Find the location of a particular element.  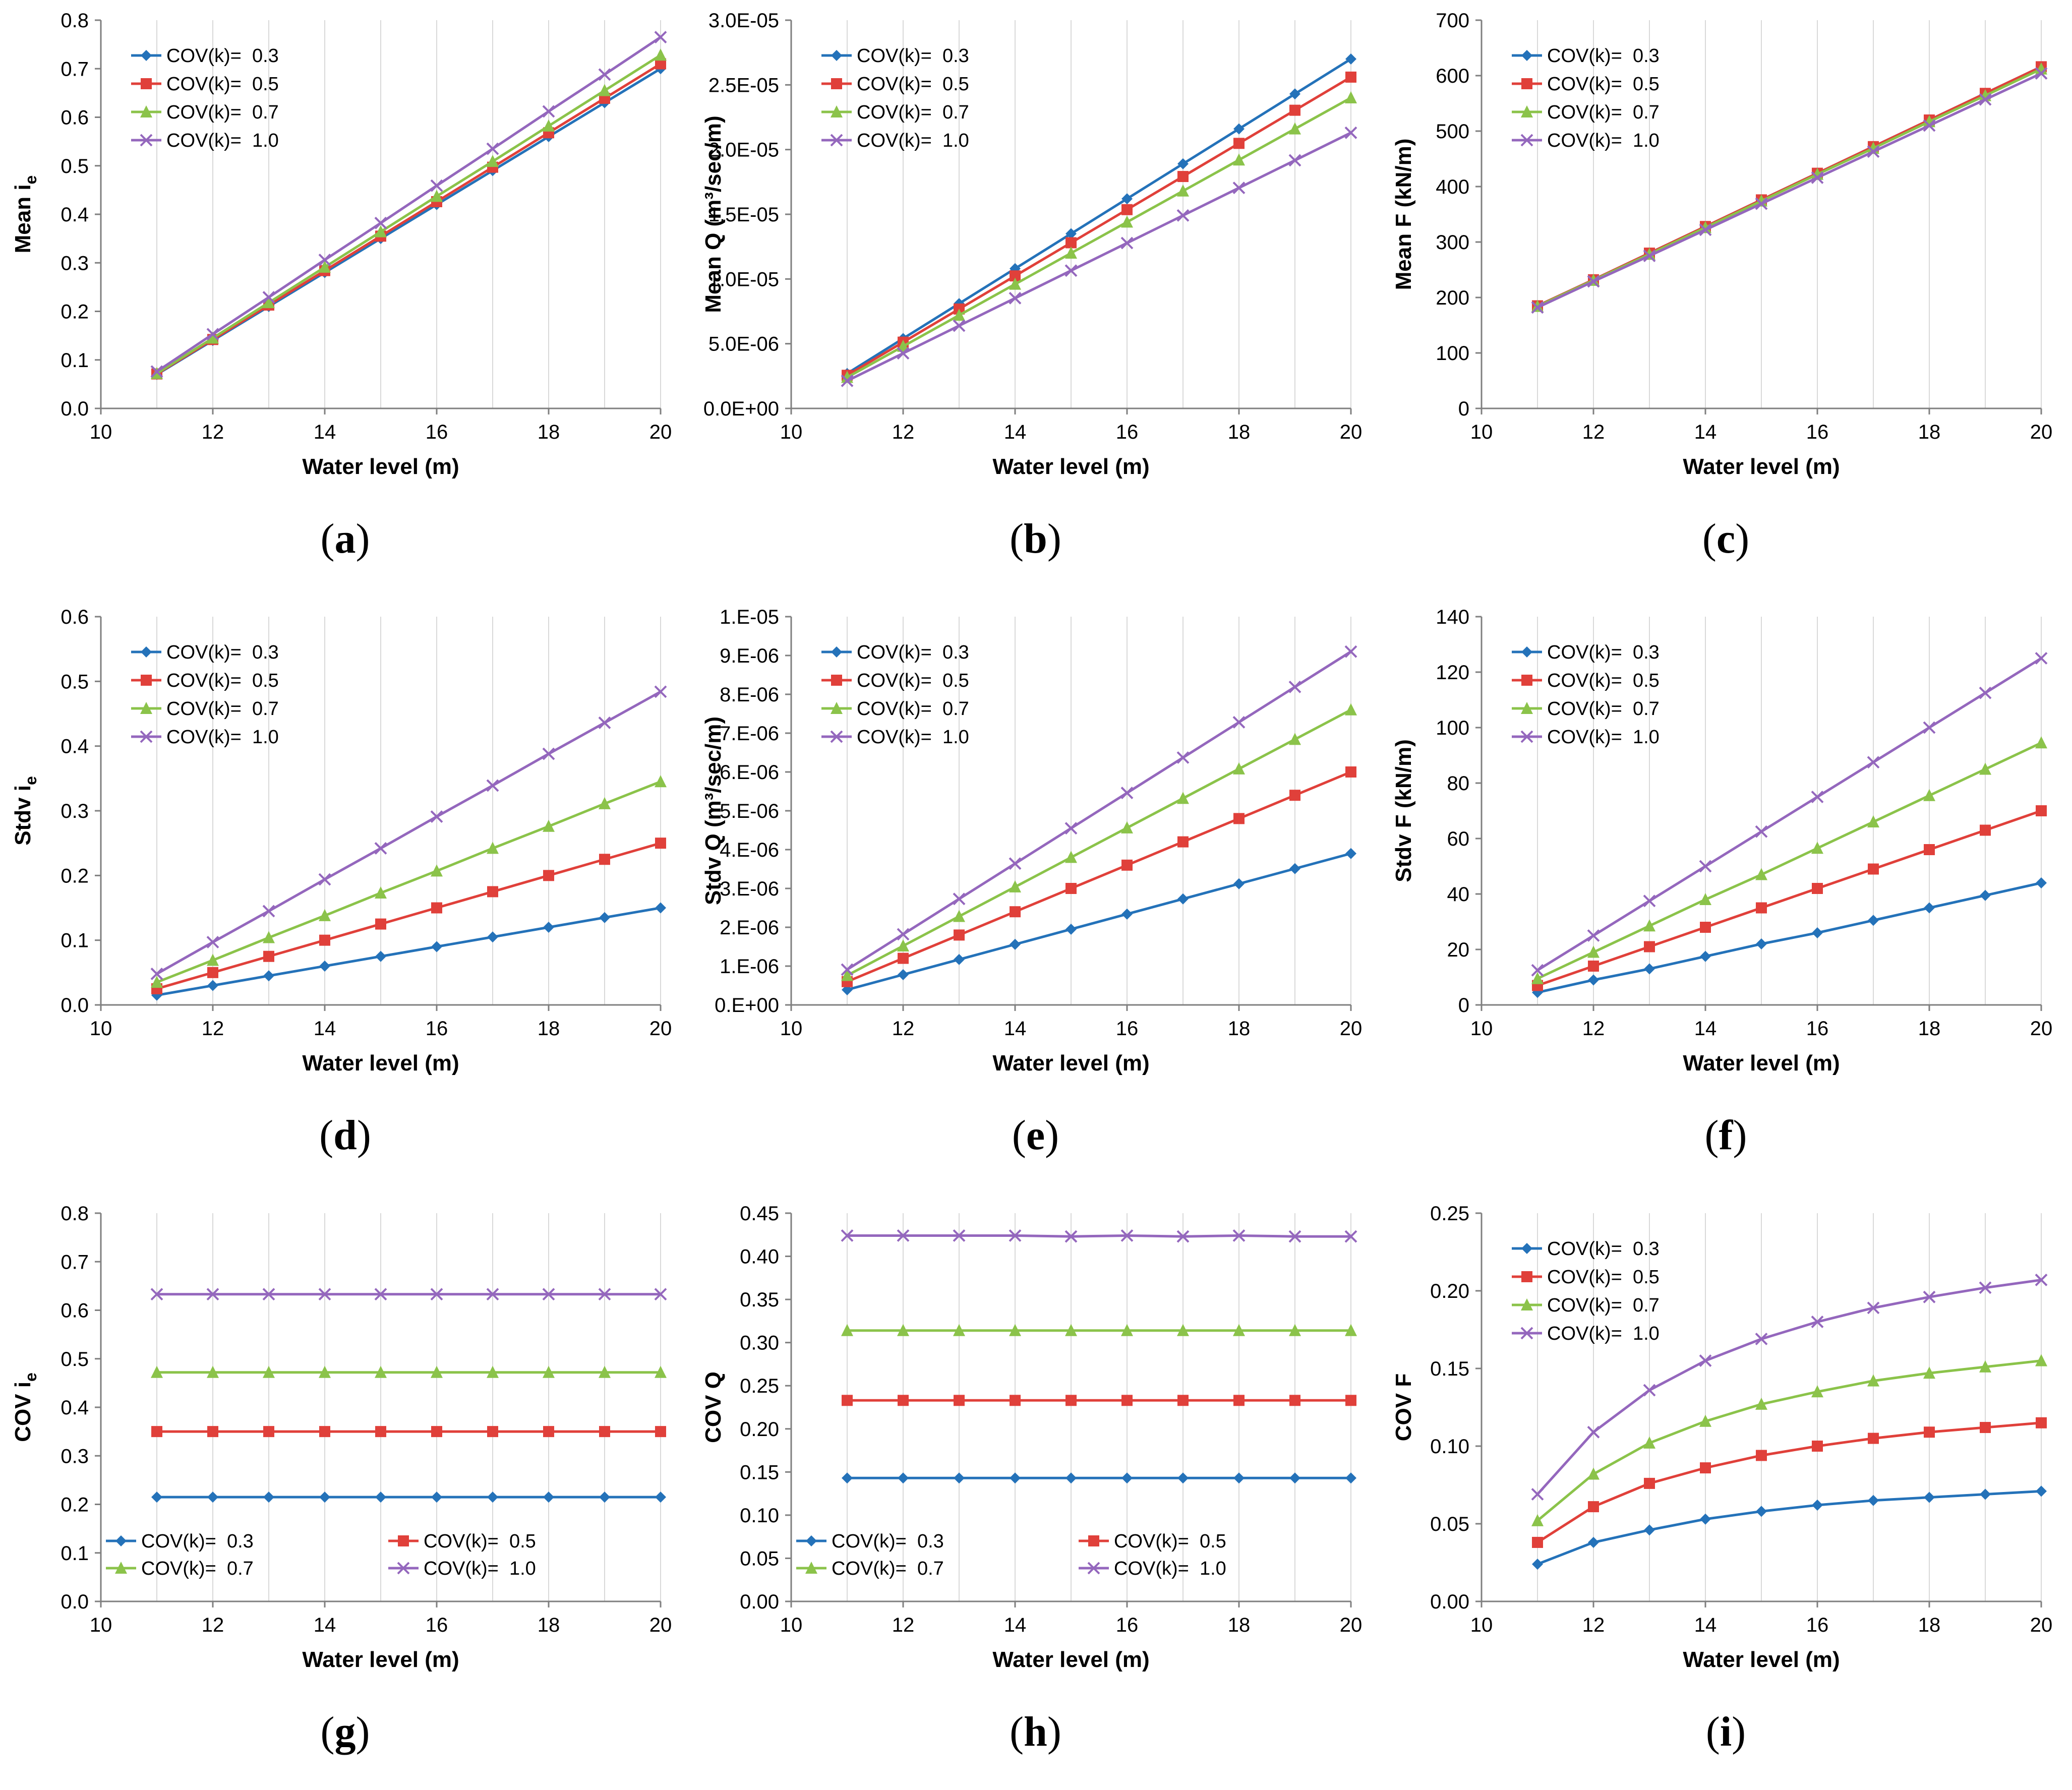

y-tick-label: 0.05 is located at coordinates (759, 1559).